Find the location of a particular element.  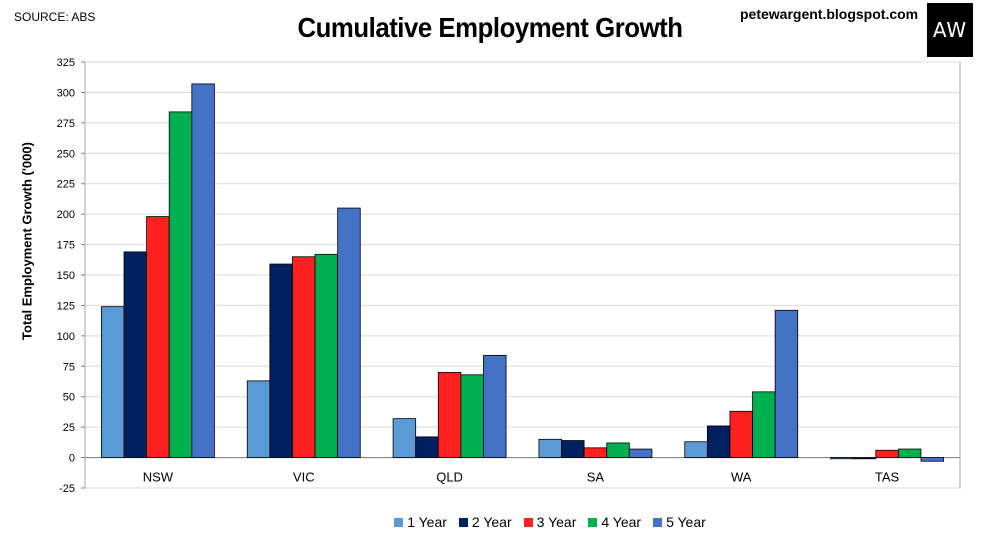

y-tick-label: 275 is located at coordinates (66, 124).